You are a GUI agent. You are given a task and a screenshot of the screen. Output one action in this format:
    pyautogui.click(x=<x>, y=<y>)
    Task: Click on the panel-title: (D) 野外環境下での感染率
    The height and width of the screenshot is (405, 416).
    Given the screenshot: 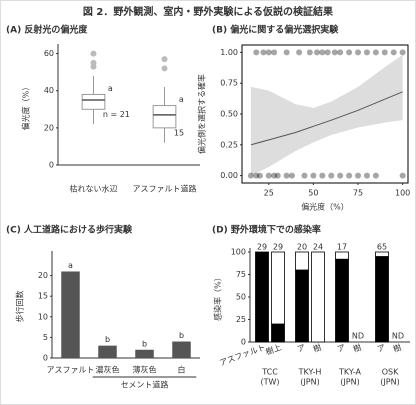 What is the action you would take?
    pyautogui.click(x=266, y=230)
    